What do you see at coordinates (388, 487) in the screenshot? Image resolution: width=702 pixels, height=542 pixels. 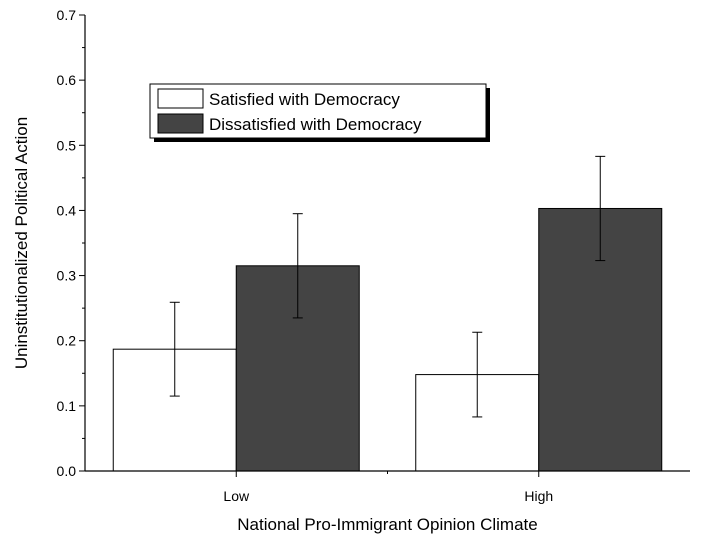 I see `x-ticks-group: Low High` at bounding box center [388, 487].